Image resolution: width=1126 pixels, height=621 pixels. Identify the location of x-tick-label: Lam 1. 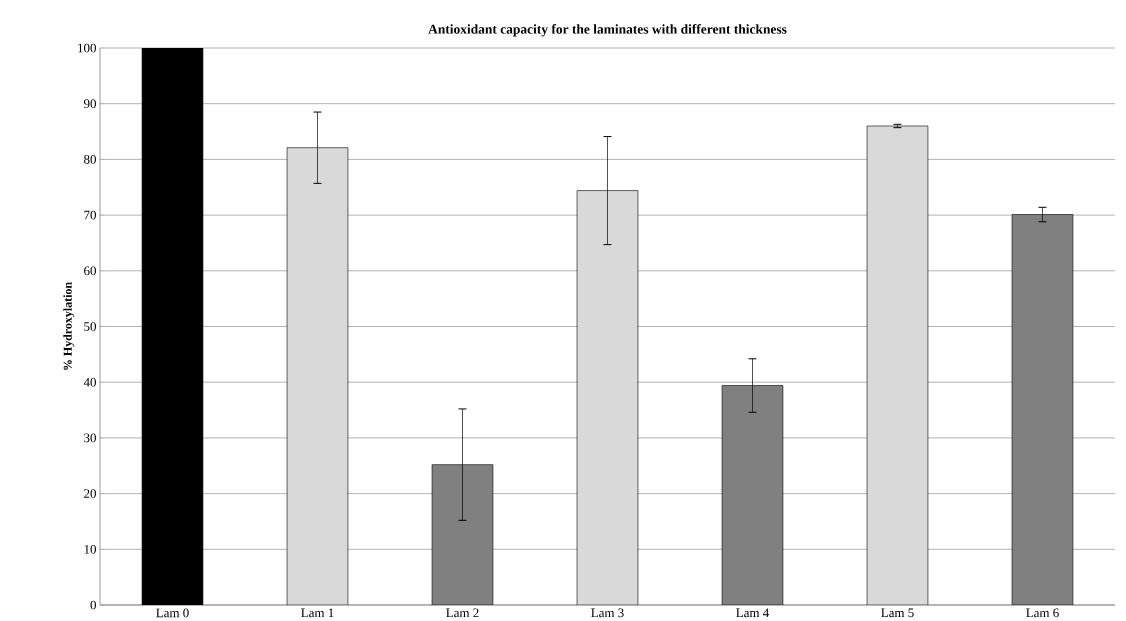
(317, 613).